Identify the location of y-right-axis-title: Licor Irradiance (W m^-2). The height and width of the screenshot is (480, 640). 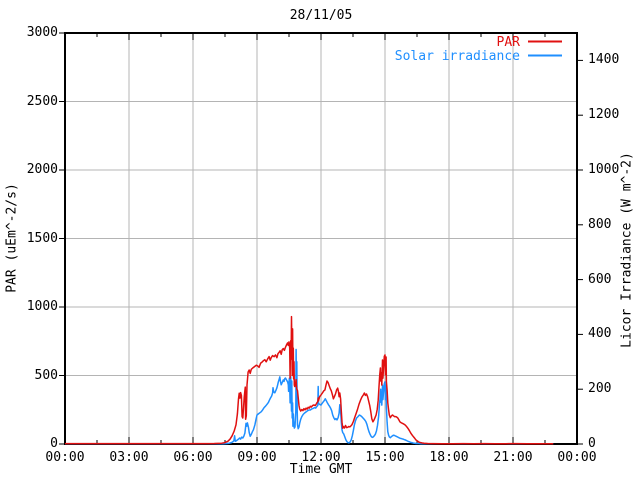
(627, 250).